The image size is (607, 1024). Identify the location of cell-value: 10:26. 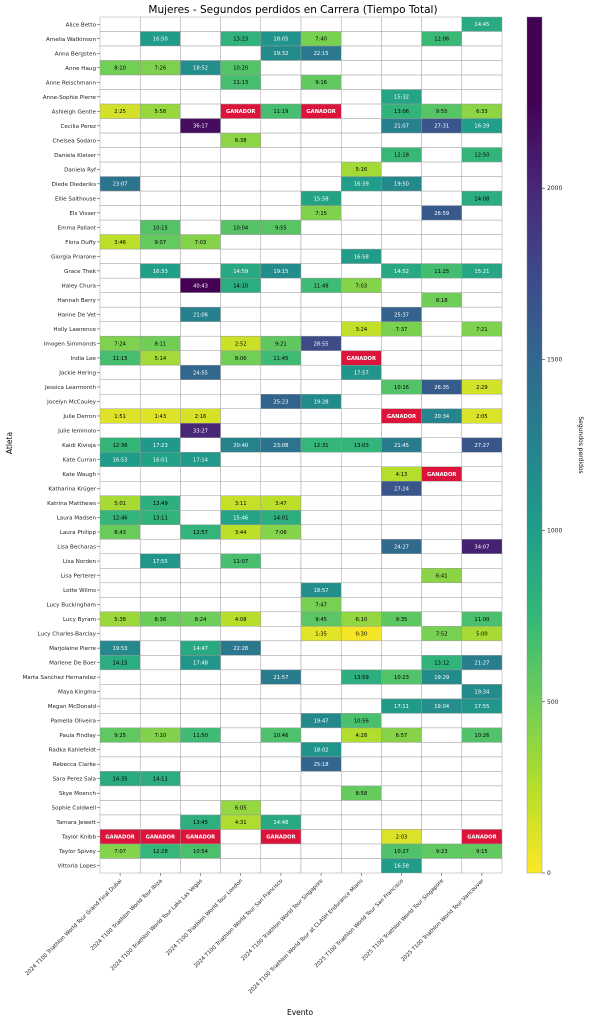
(481, 736).